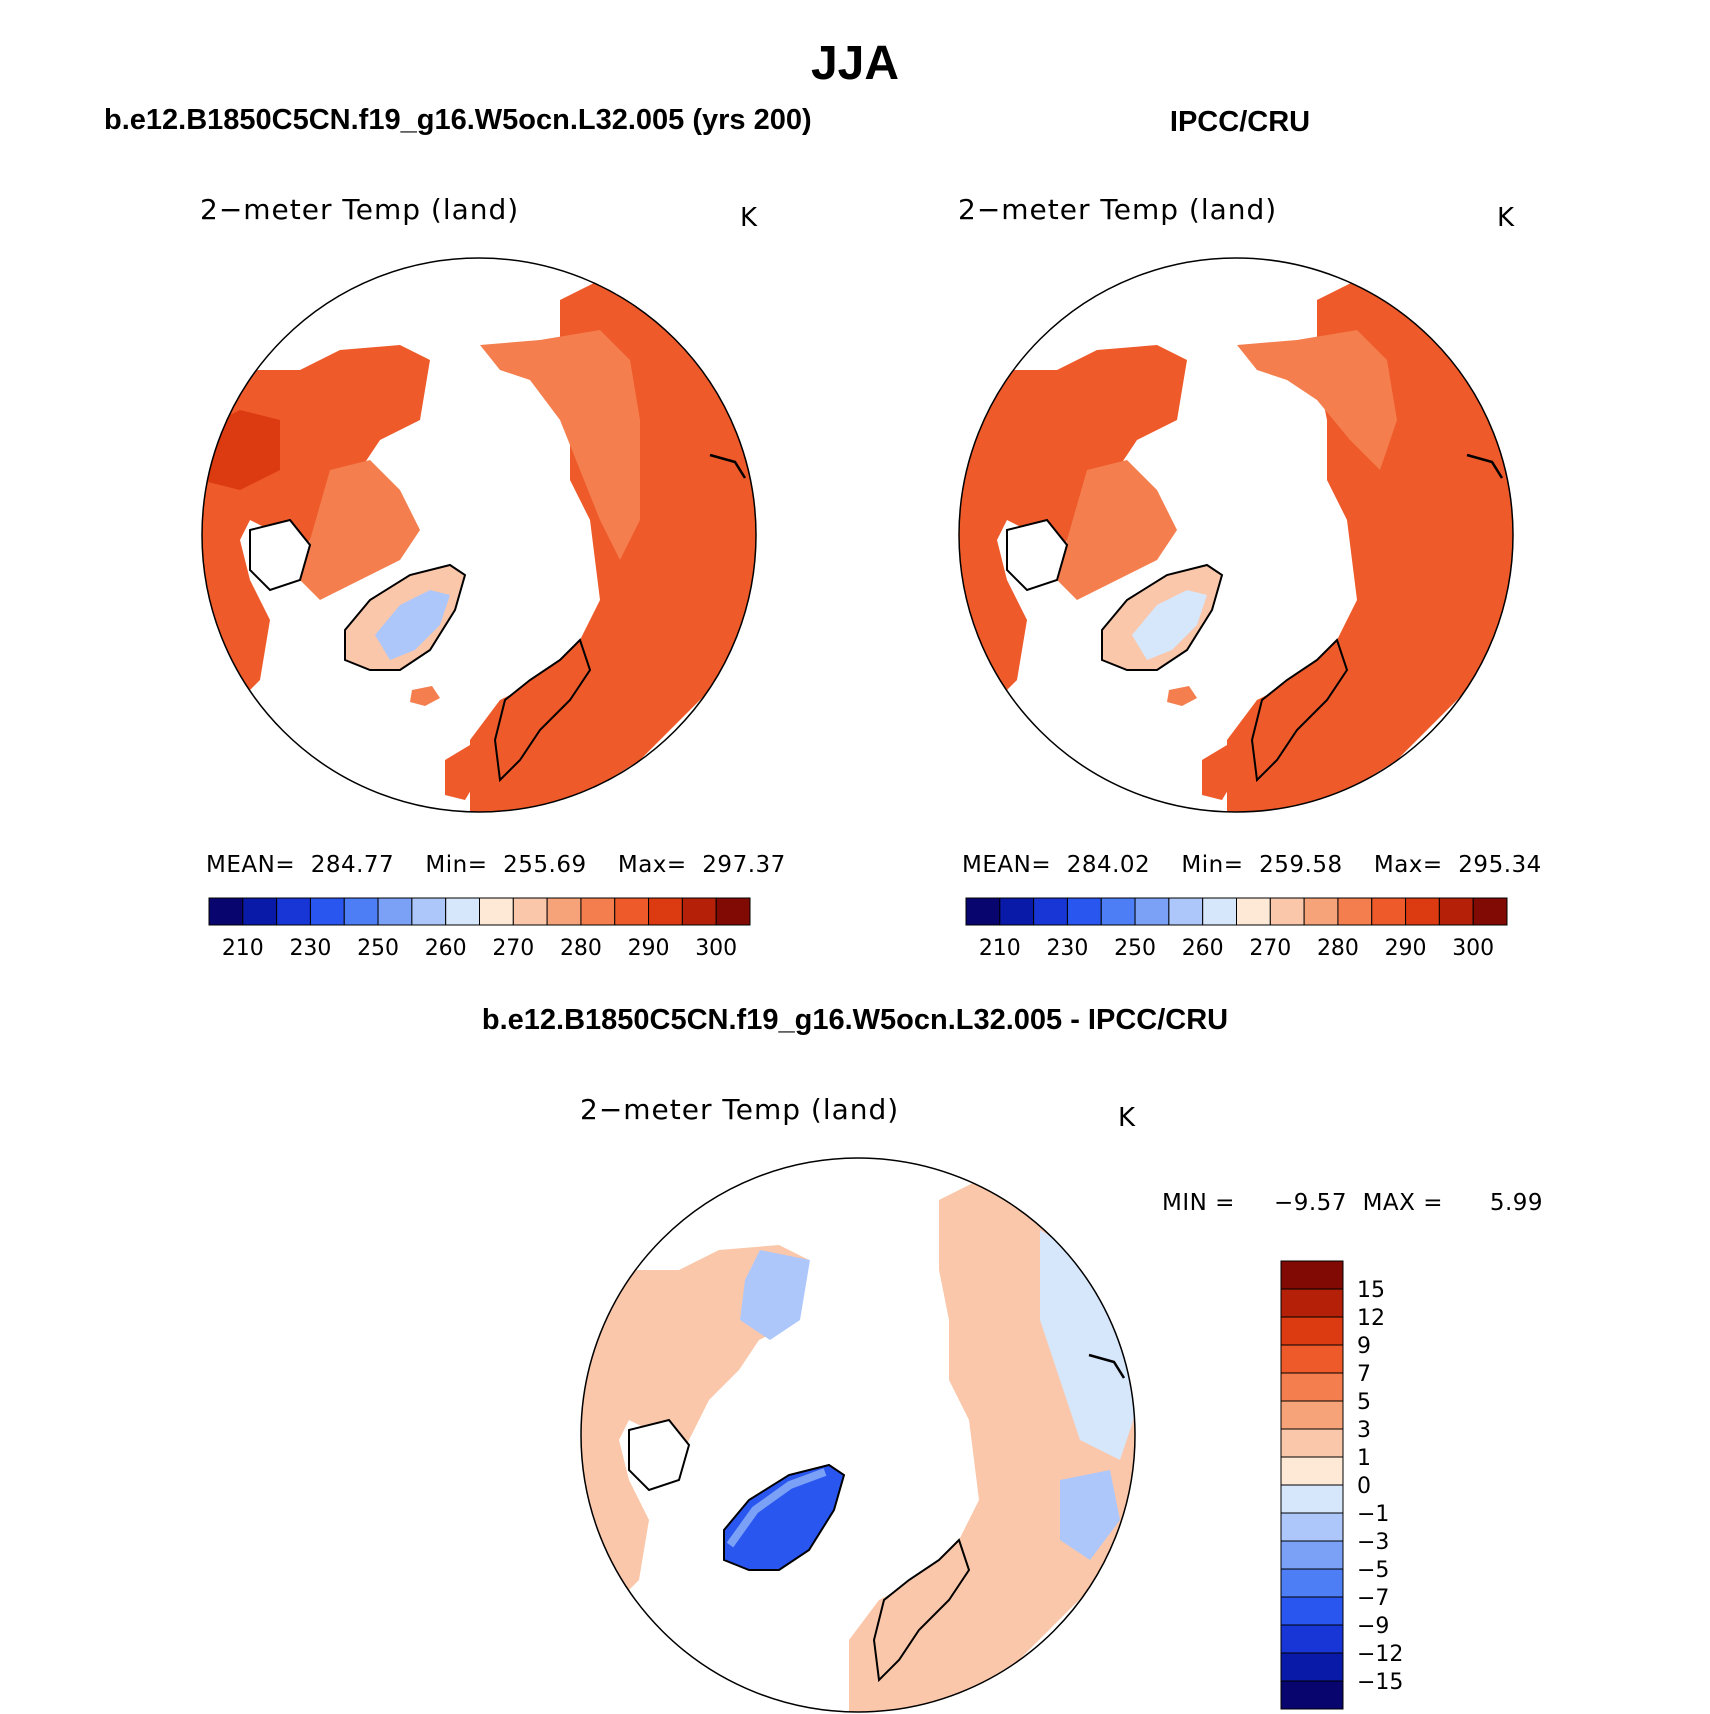 Image resolution: width=1710 pixels, height=1714 pixels. What do you see at coordinates (243, 948) in the screenshot?
I see `model-colorbar-tick-label: 210` at bounding box center [243, 948].